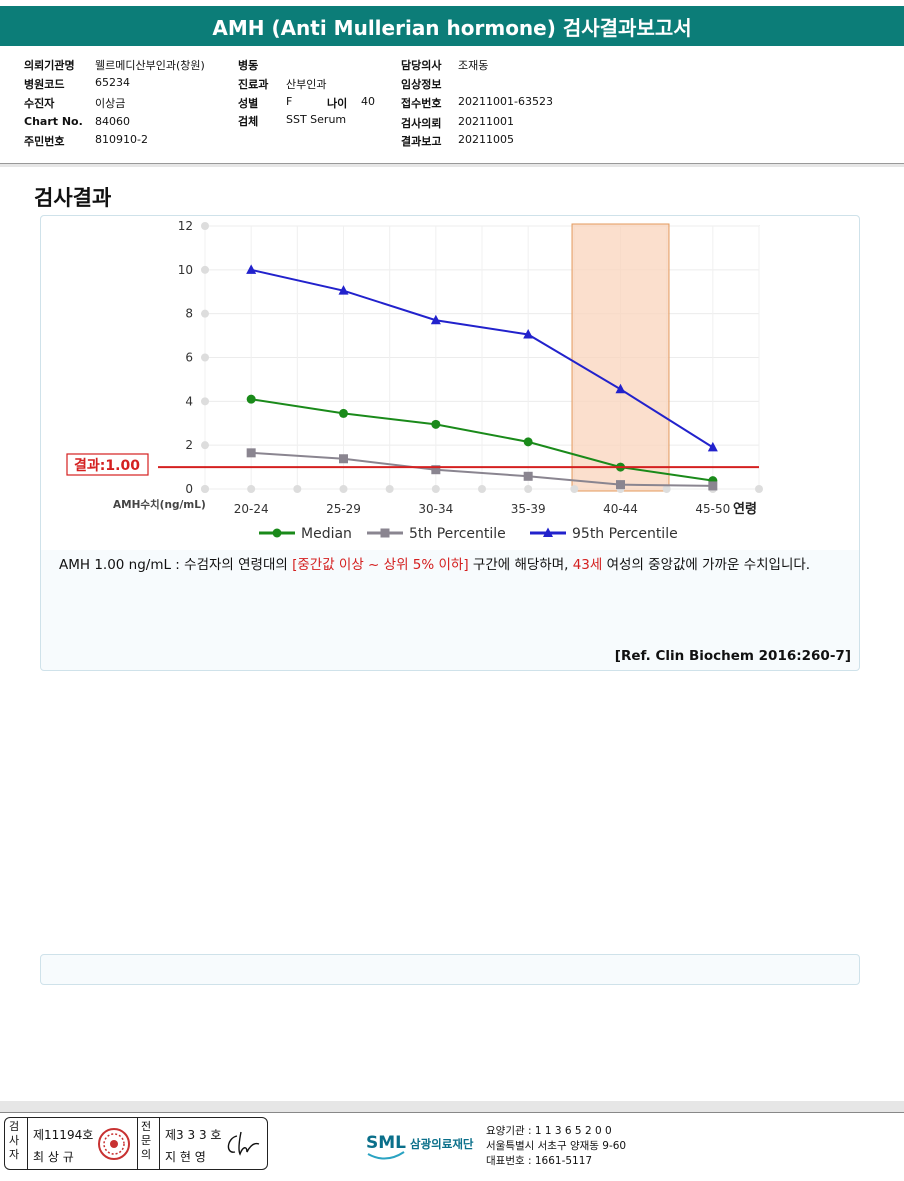 The width and height of the screenshot is (904, 1181). Describe the element at coordinates (386, 1143) in the screenshot. I see `org-logo-text: SML` at that location.